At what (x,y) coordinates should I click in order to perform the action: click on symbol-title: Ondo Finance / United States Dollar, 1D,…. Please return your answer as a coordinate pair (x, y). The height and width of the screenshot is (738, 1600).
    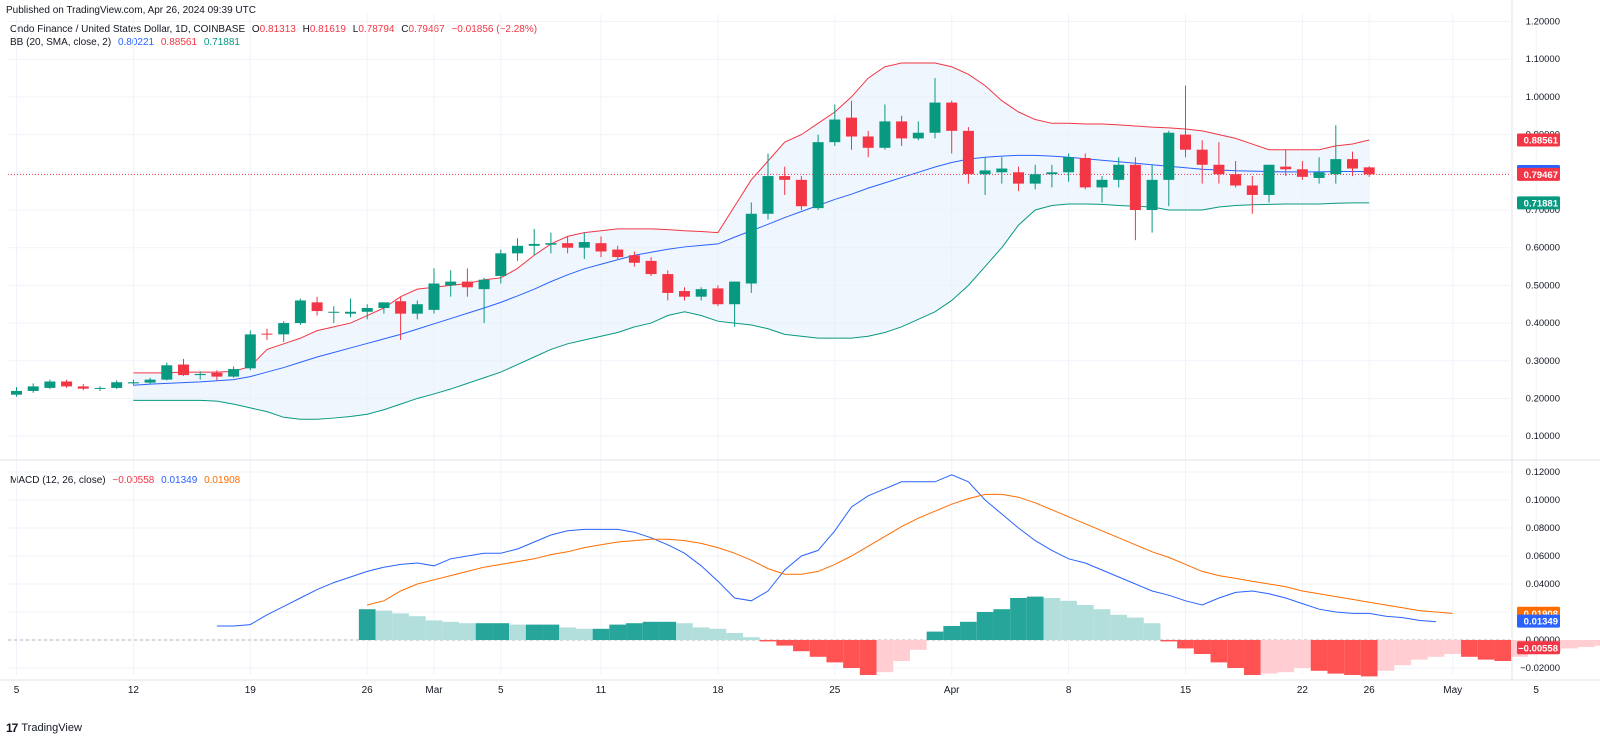
    Looking at the image, I should click on (128, 29).